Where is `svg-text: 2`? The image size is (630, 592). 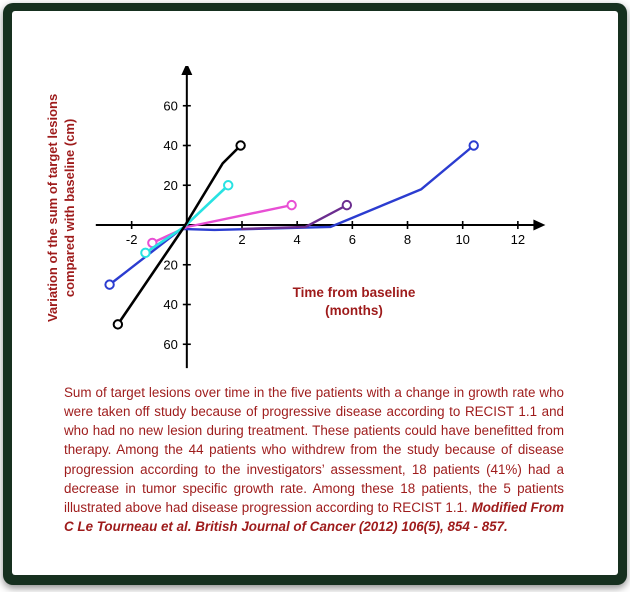 svg-text: 2 is located at coordinates (241, 239).